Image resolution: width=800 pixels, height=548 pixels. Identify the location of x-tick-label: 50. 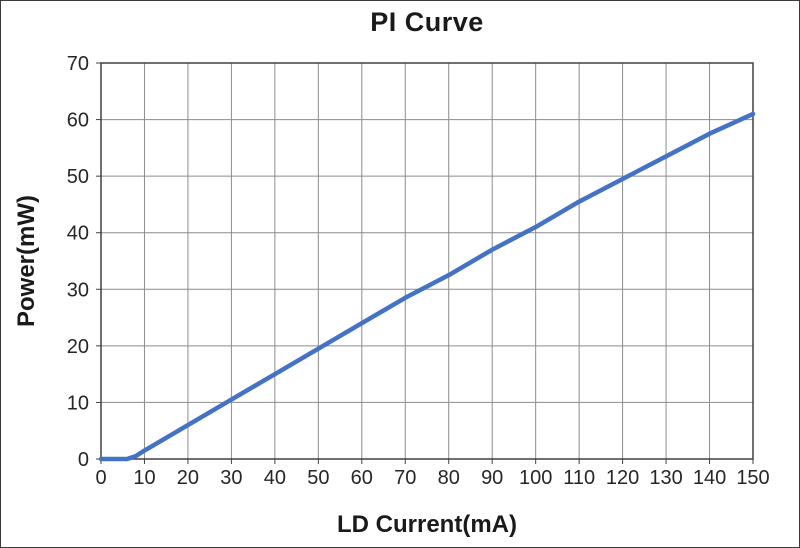
(318, 478).